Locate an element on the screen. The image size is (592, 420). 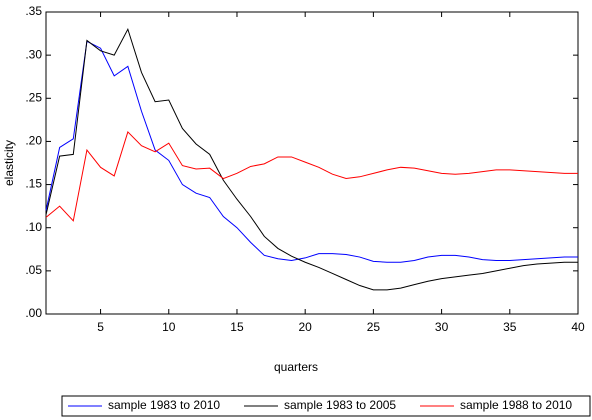
x-tick-label: 10 is located at coordinates (169, 327).